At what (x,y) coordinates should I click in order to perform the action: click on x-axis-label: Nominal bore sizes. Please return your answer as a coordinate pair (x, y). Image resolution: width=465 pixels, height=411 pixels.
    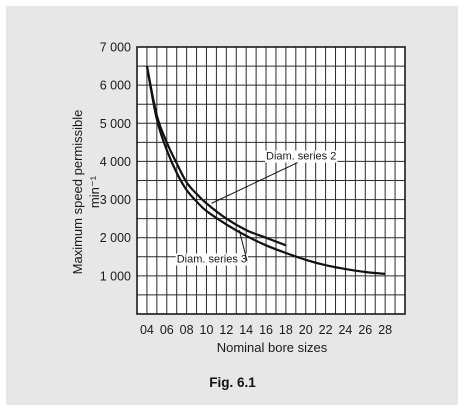
    Looking at the image, I should click on (272, 347).